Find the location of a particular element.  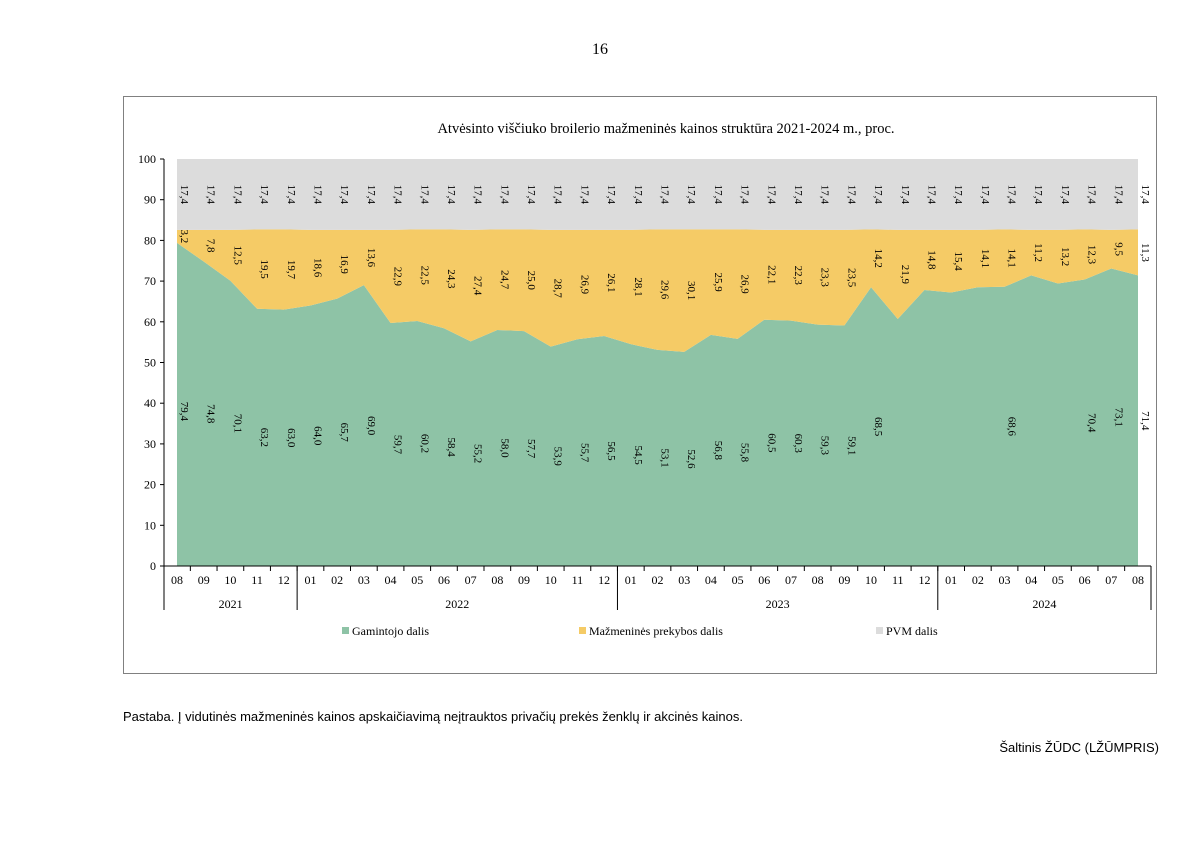

data-label: 19,7 is located at coordinates (291, 270).